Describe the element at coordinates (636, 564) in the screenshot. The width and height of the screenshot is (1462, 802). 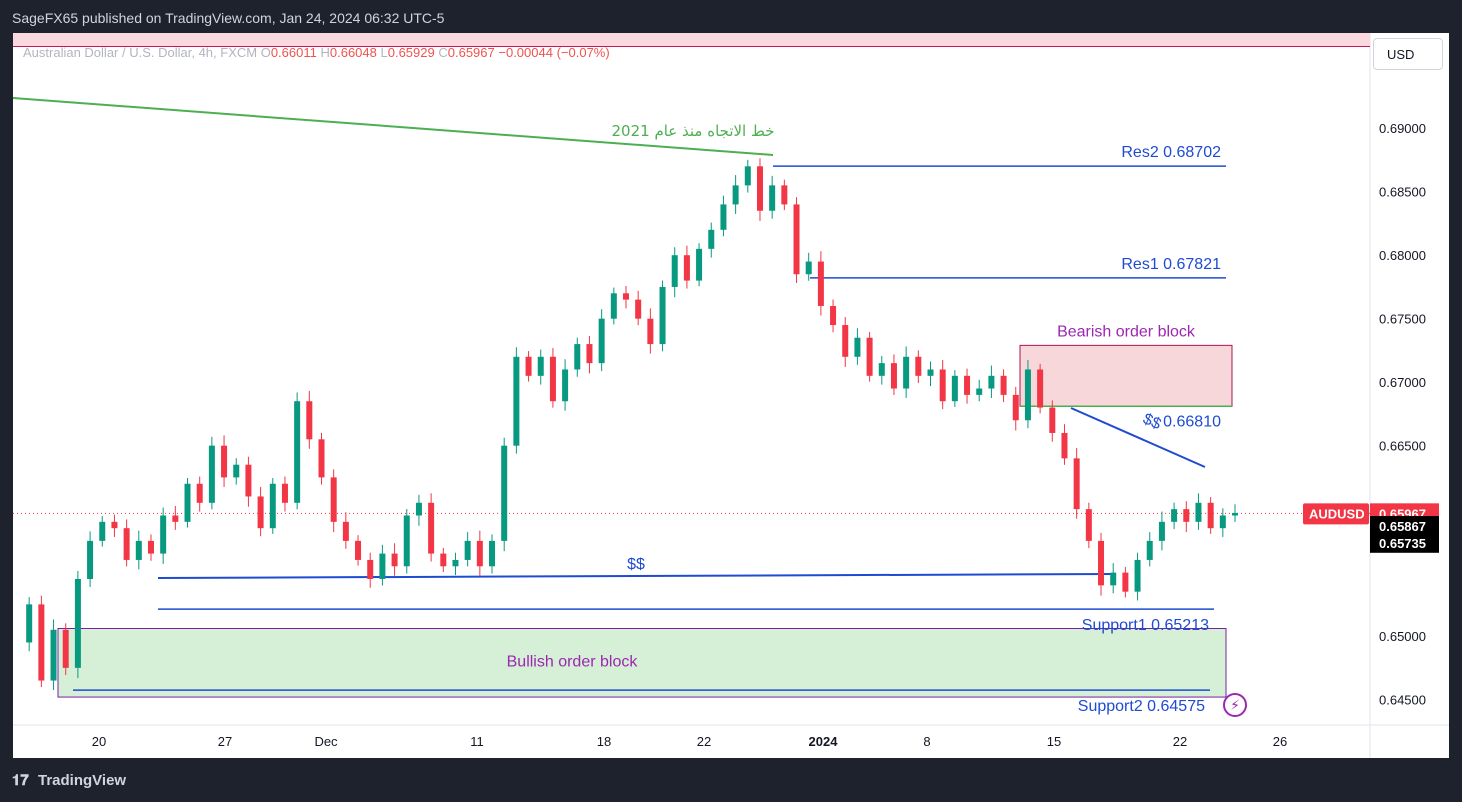
I see `liquidity-label-low: $$` at that location.